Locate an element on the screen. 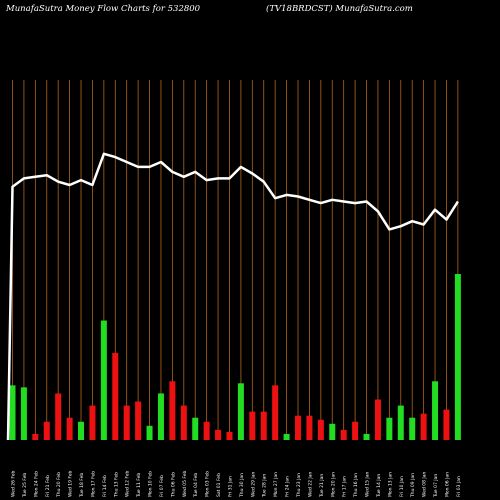 The image size is (500, 500). x-tick-label: Wed 29 Jan is located at coordinates (253, 484).